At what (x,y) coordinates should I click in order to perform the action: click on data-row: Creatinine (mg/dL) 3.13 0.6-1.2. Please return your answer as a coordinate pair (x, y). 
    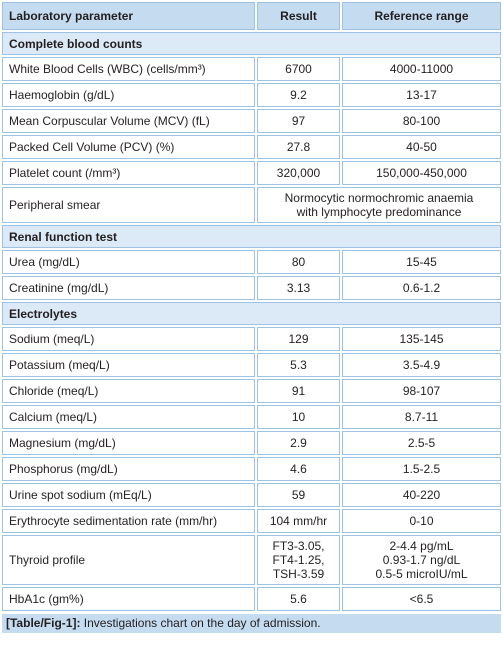
    Looking at the image, I should click on (251, 288).